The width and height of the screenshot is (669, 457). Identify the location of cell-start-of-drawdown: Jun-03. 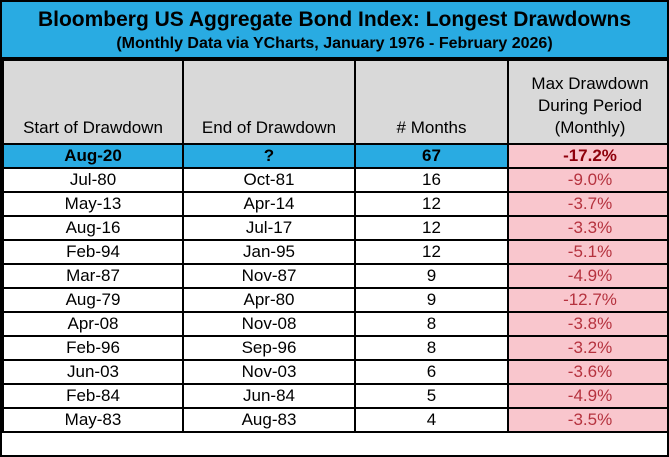
(93, 372).